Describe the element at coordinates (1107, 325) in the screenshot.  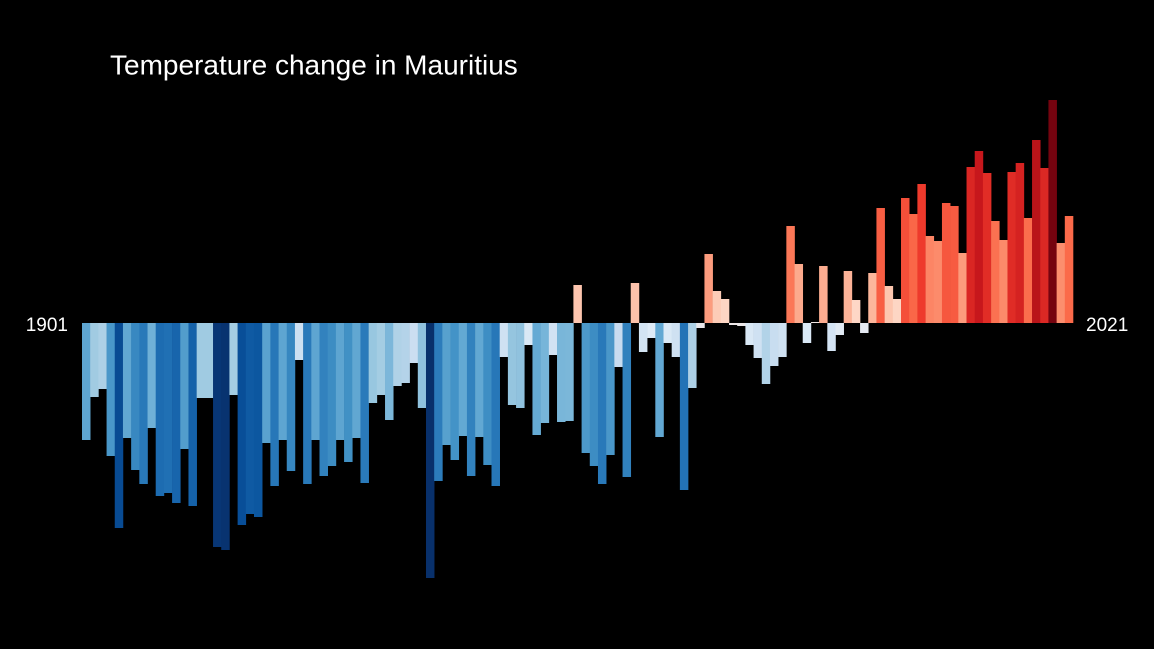
I see `x-end-label: 2021` at that location.